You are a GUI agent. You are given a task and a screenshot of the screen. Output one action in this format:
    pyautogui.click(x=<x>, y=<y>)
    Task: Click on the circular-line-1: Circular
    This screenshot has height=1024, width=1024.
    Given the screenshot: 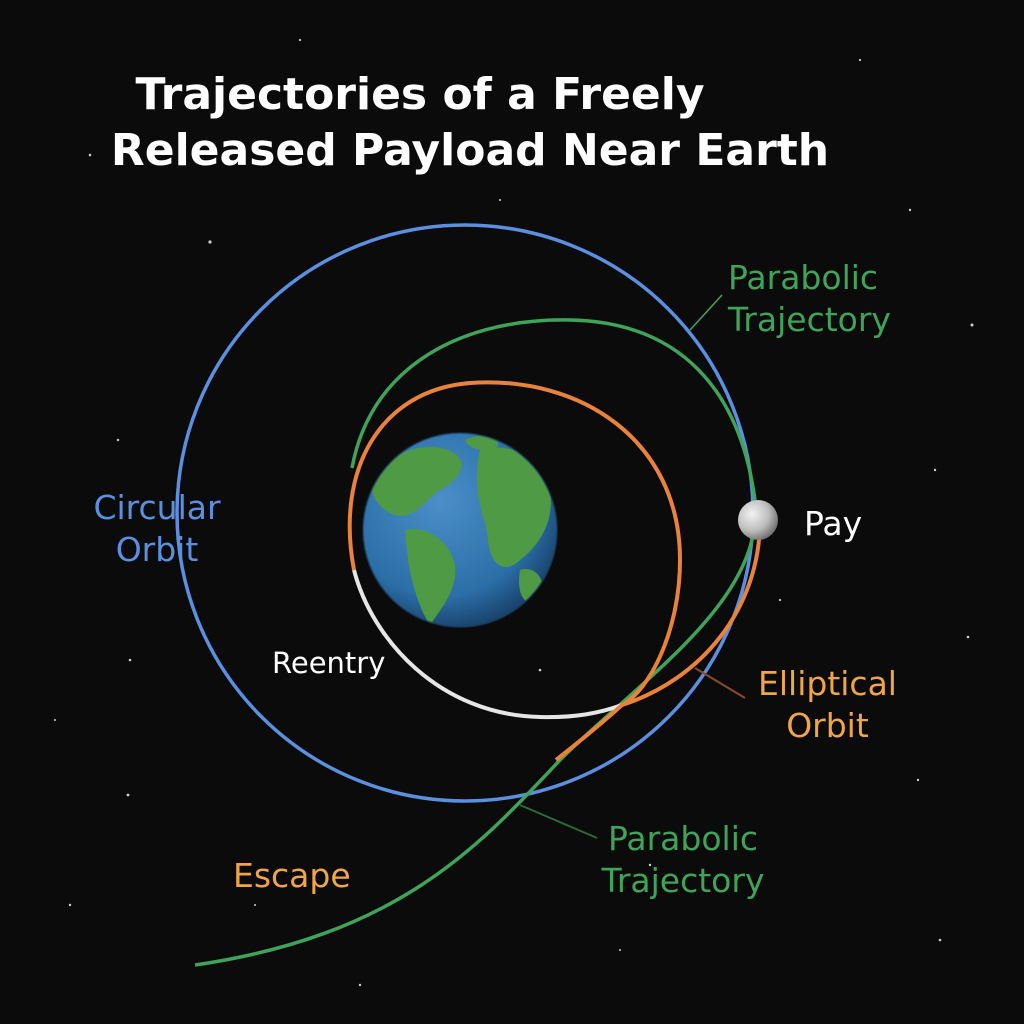 What is the action you would take?
    pyautogui.click(x=157, y=507)
    